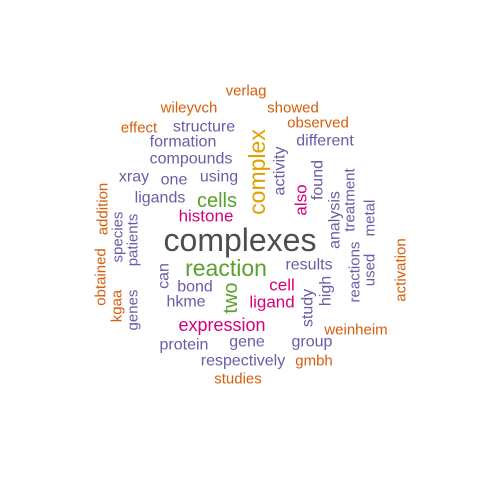 This screenshot has width=480, height=480. I want to click on word-species: species, so click(118, 237).